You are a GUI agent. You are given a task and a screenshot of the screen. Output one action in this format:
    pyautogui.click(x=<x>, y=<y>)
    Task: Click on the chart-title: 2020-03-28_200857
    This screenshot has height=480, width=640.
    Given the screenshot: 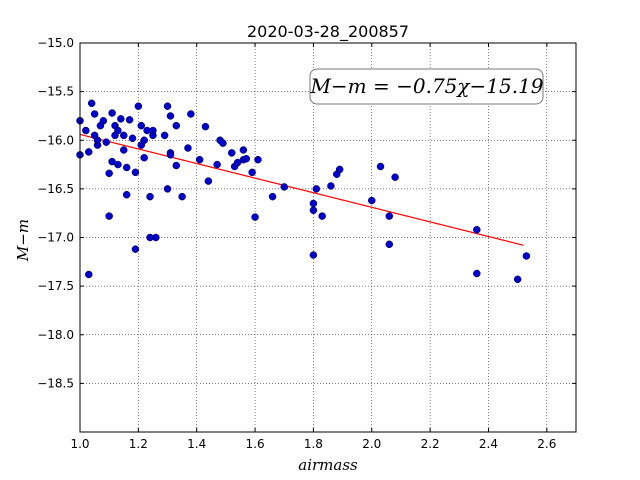 What is the action you would take?
    pyautogui.click(x=328, y=32)
    